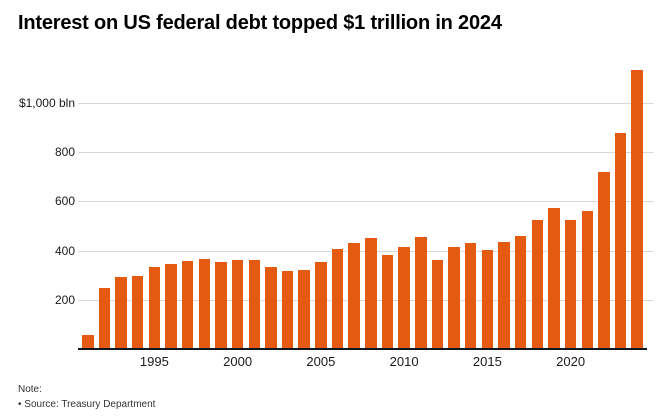  I want to click on bar-2008, so click(371, 293).